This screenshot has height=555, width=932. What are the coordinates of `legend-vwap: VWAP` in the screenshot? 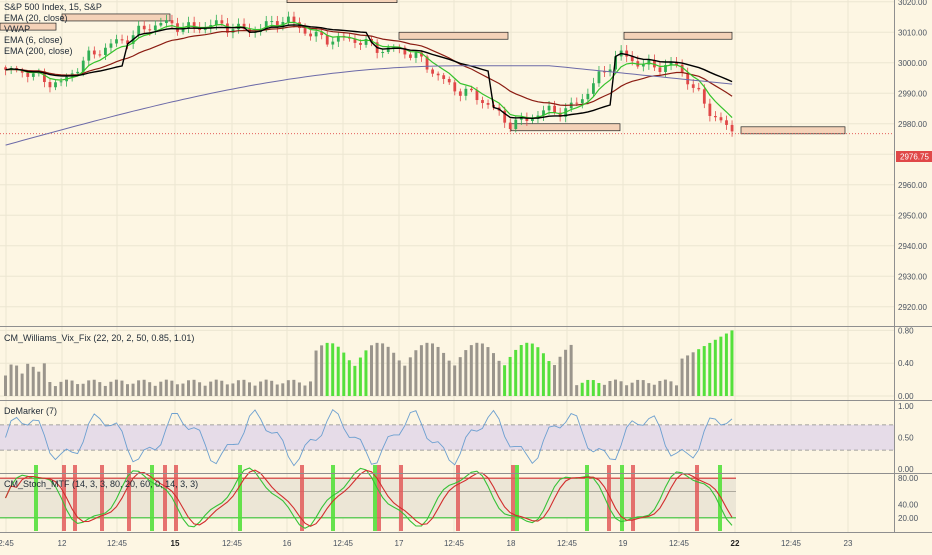 It's located at (17, 29).